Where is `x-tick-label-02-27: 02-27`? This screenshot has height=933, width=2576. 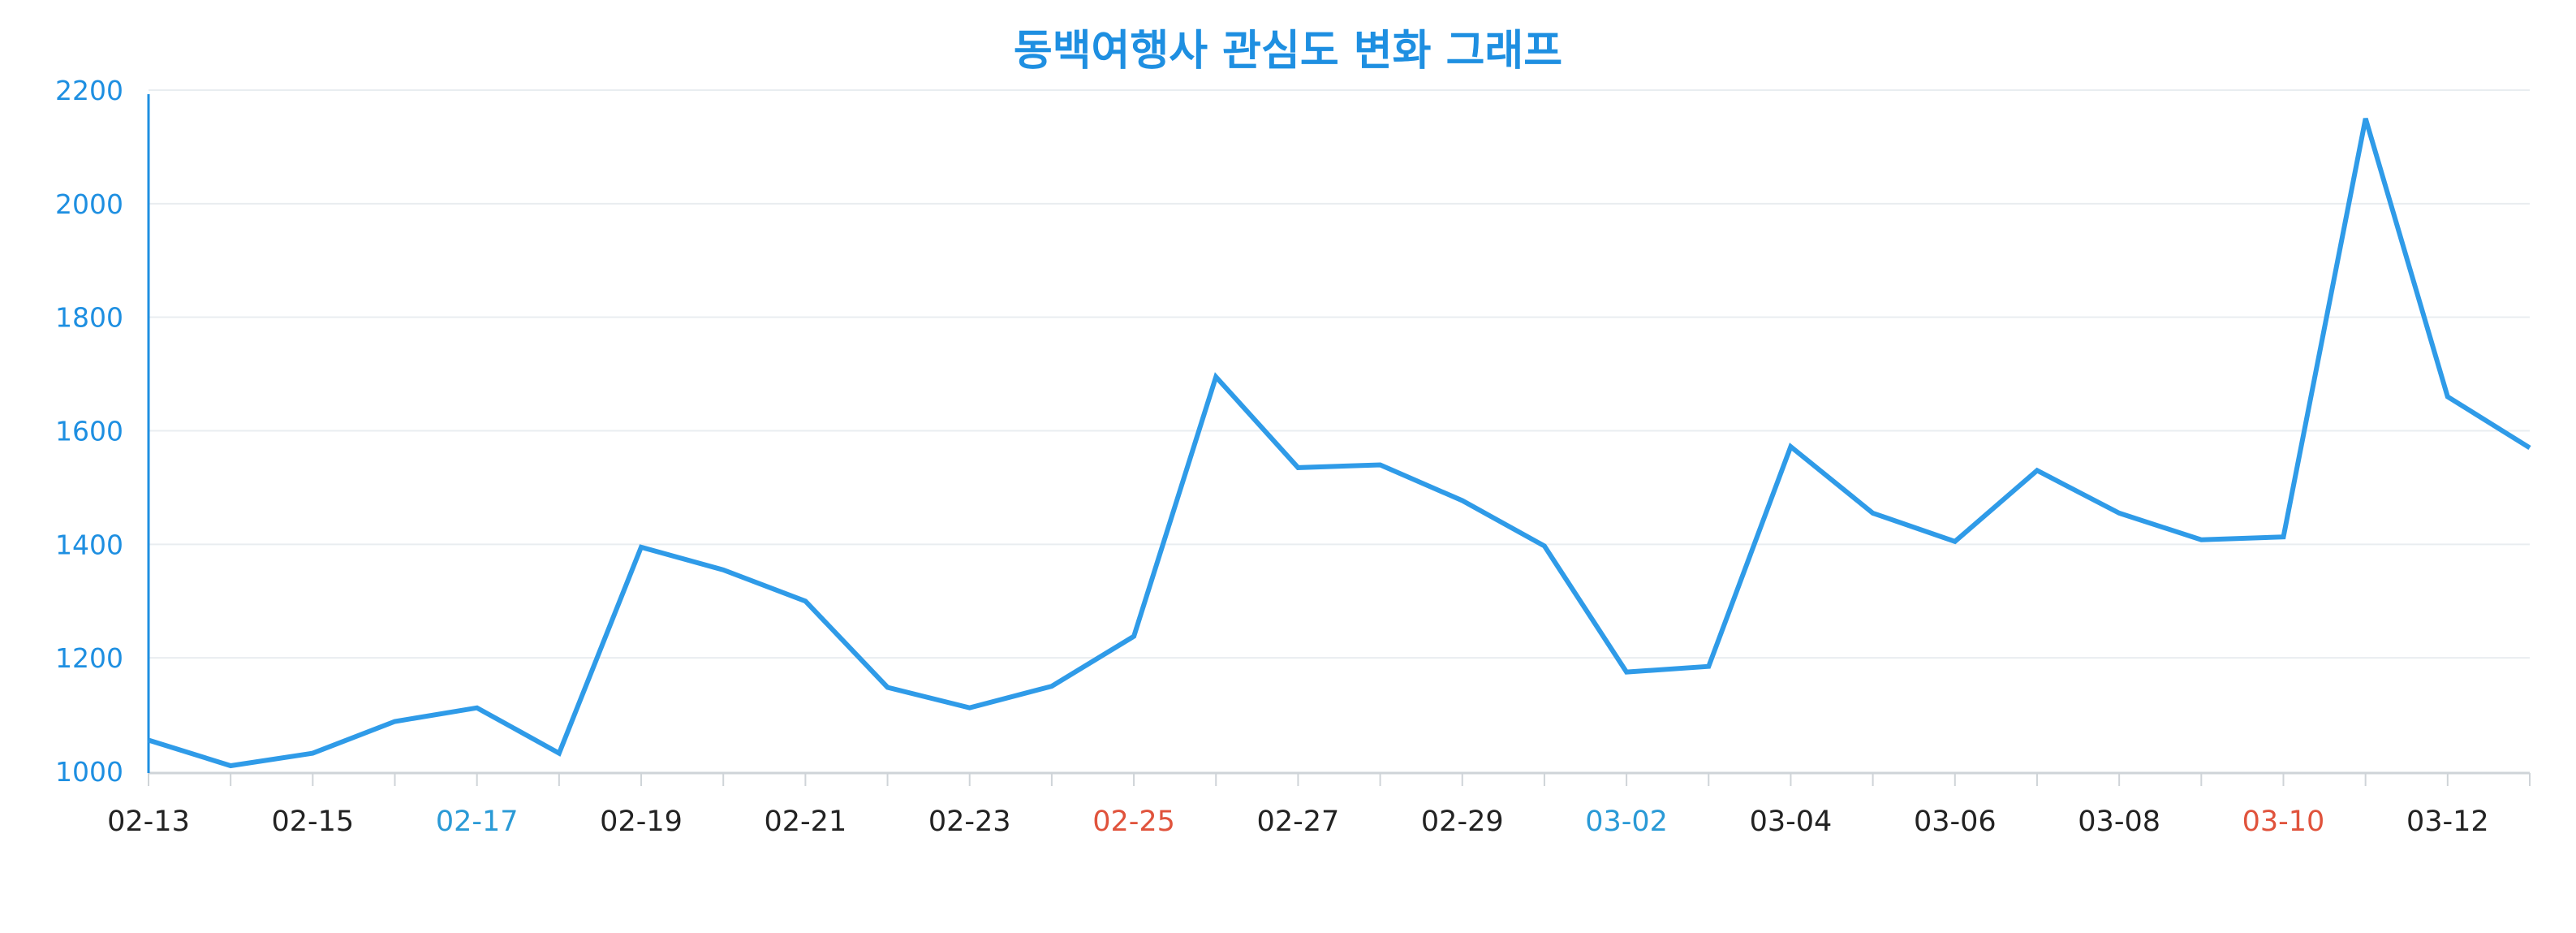
x-tick-label-02-27: 02-27 is located at coordinates (1298, 822).